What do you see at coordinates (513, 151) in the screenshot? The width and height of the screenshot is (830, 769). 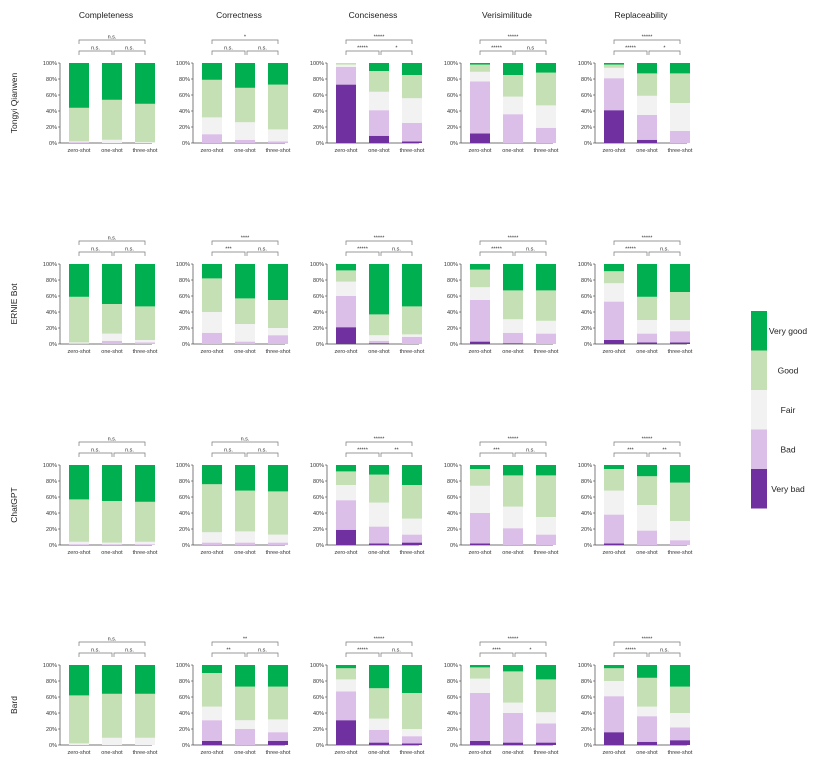 I see `x-tick-label-tongyi-qianwen-verisimilitude-1: one-shot` at bounding box center [513, 151].